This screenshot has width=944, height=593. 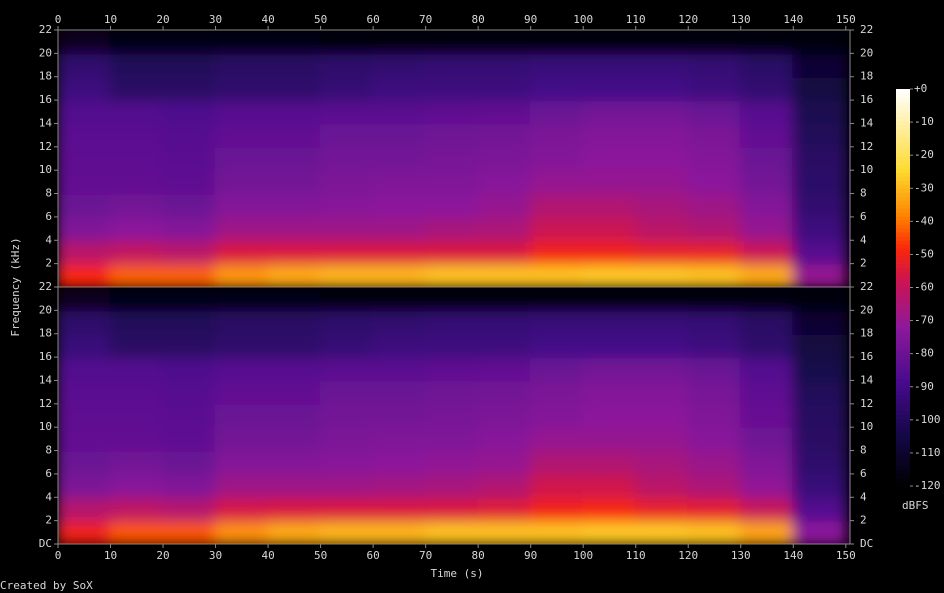 What do you see at coordinates (162, 555) in the screenshot?
I see `x-tick-label: 20` at bounding box center [162, 555].